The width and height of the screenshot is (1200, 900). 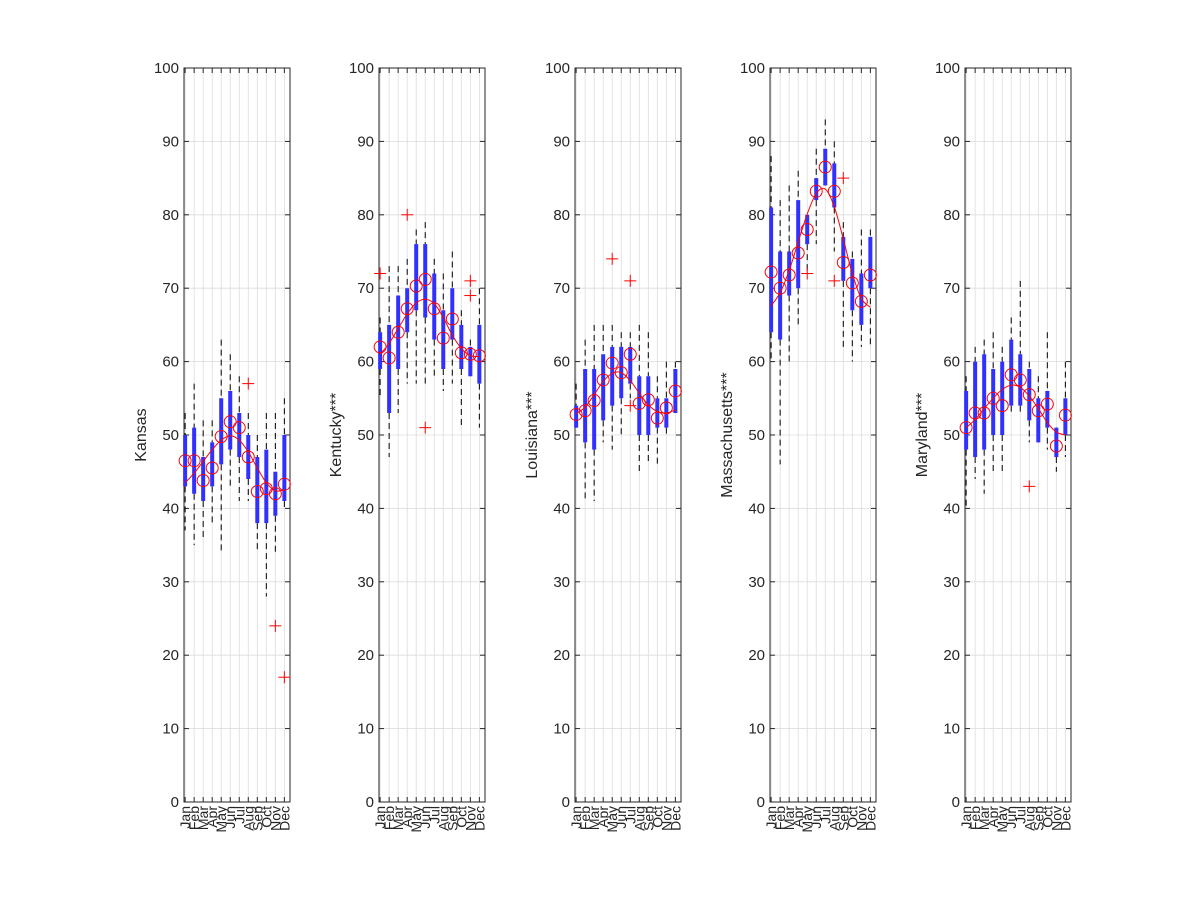 I want to click on y-axis-label: Massachusetts***, so click(x=727, y=434).